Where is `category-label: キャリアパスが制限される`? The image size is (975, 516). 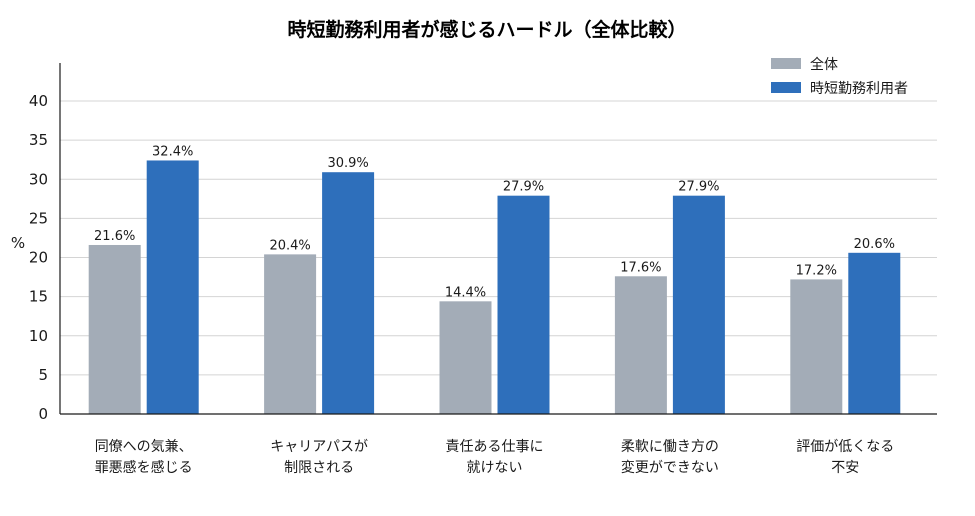 category-label: キャリアパスが制限される is located at coordinates (319, 457).